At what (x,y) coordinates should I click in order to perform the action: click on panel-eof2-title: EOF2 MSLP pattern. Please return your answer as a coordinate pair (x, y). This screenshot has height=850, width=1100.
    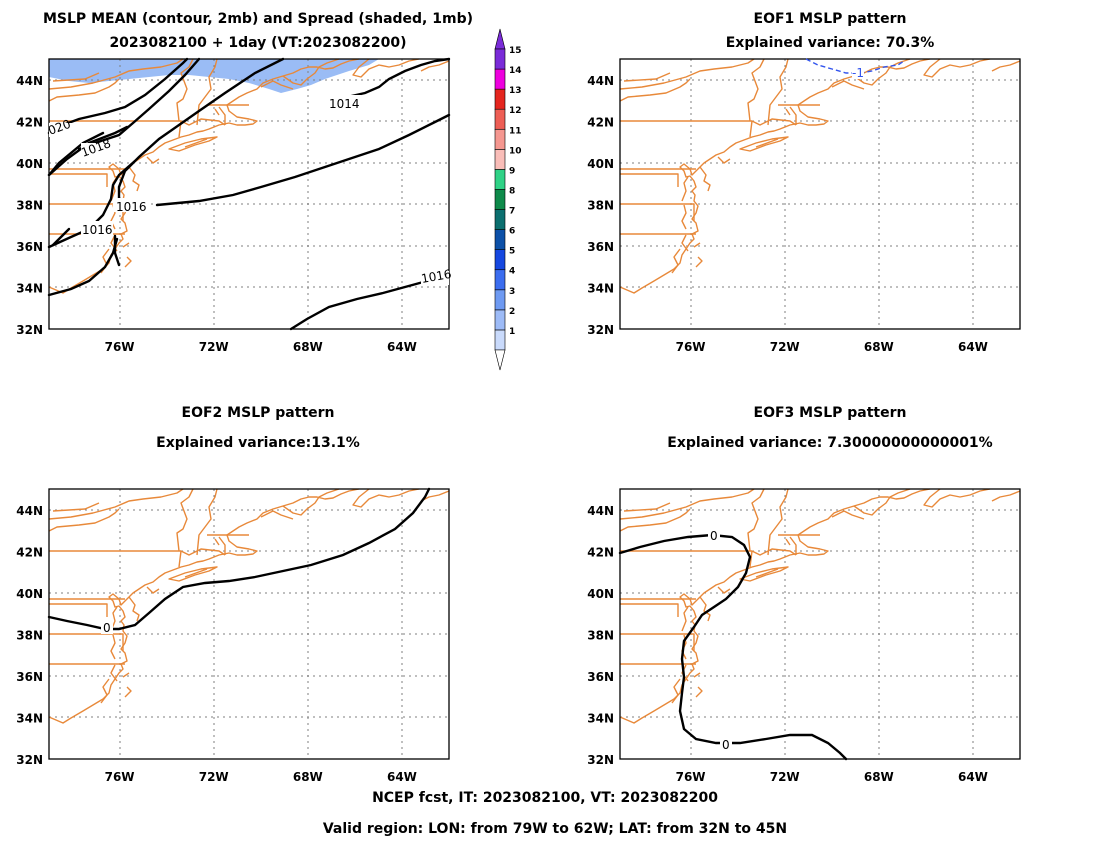
    Looking at the image, I should click on (258, 413).